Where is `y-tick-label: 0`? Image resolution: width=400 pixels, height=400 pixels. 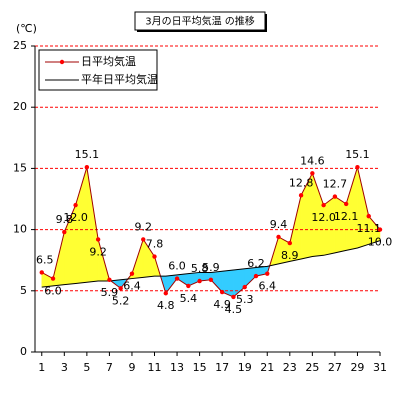 y-tick-label: 0 is located at coordinates (23, 351).